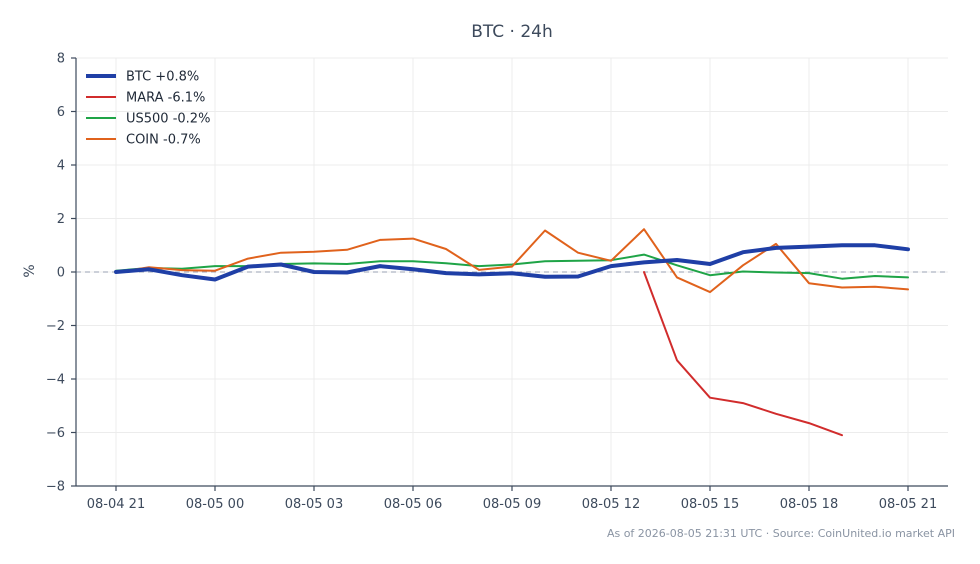 The width and height of the screenshot is (980, 564). What do you see at coordinates (710, 504) in the screenshot?
I see `x-tick-label: 08-05 15` at bounding box center [710, 504].